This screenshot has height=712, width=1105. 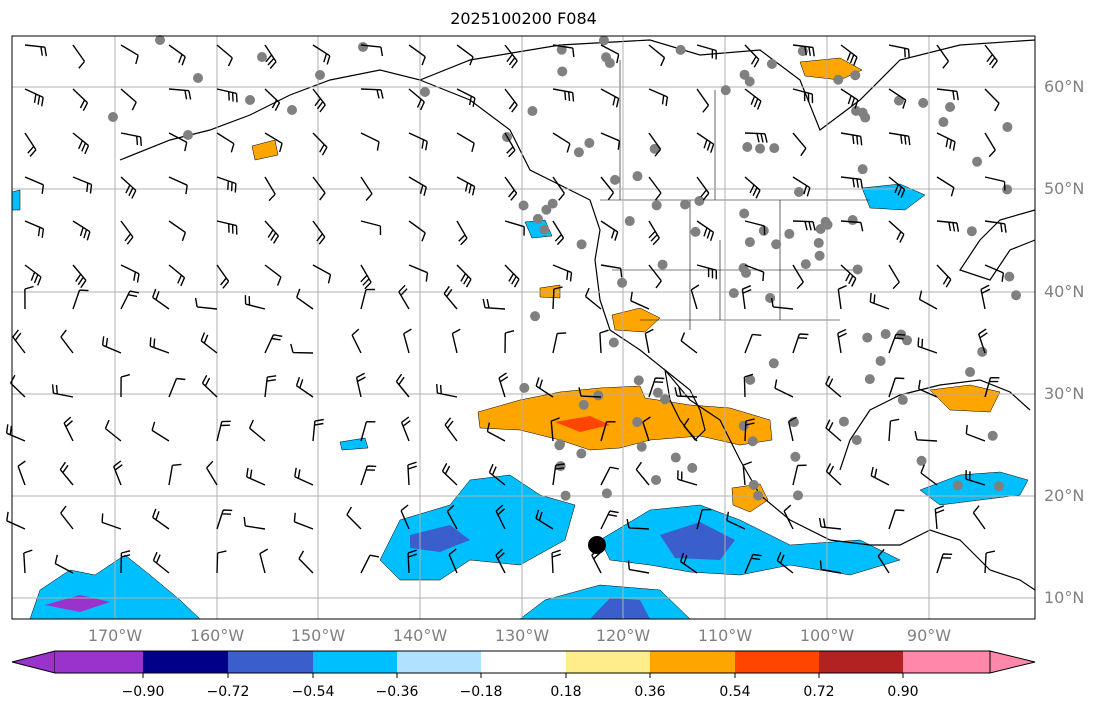 What do you see at coordinates (1064, 291) in the screenshot?
I see `lat-label: 40°N` at bounding box center [1064, 291].